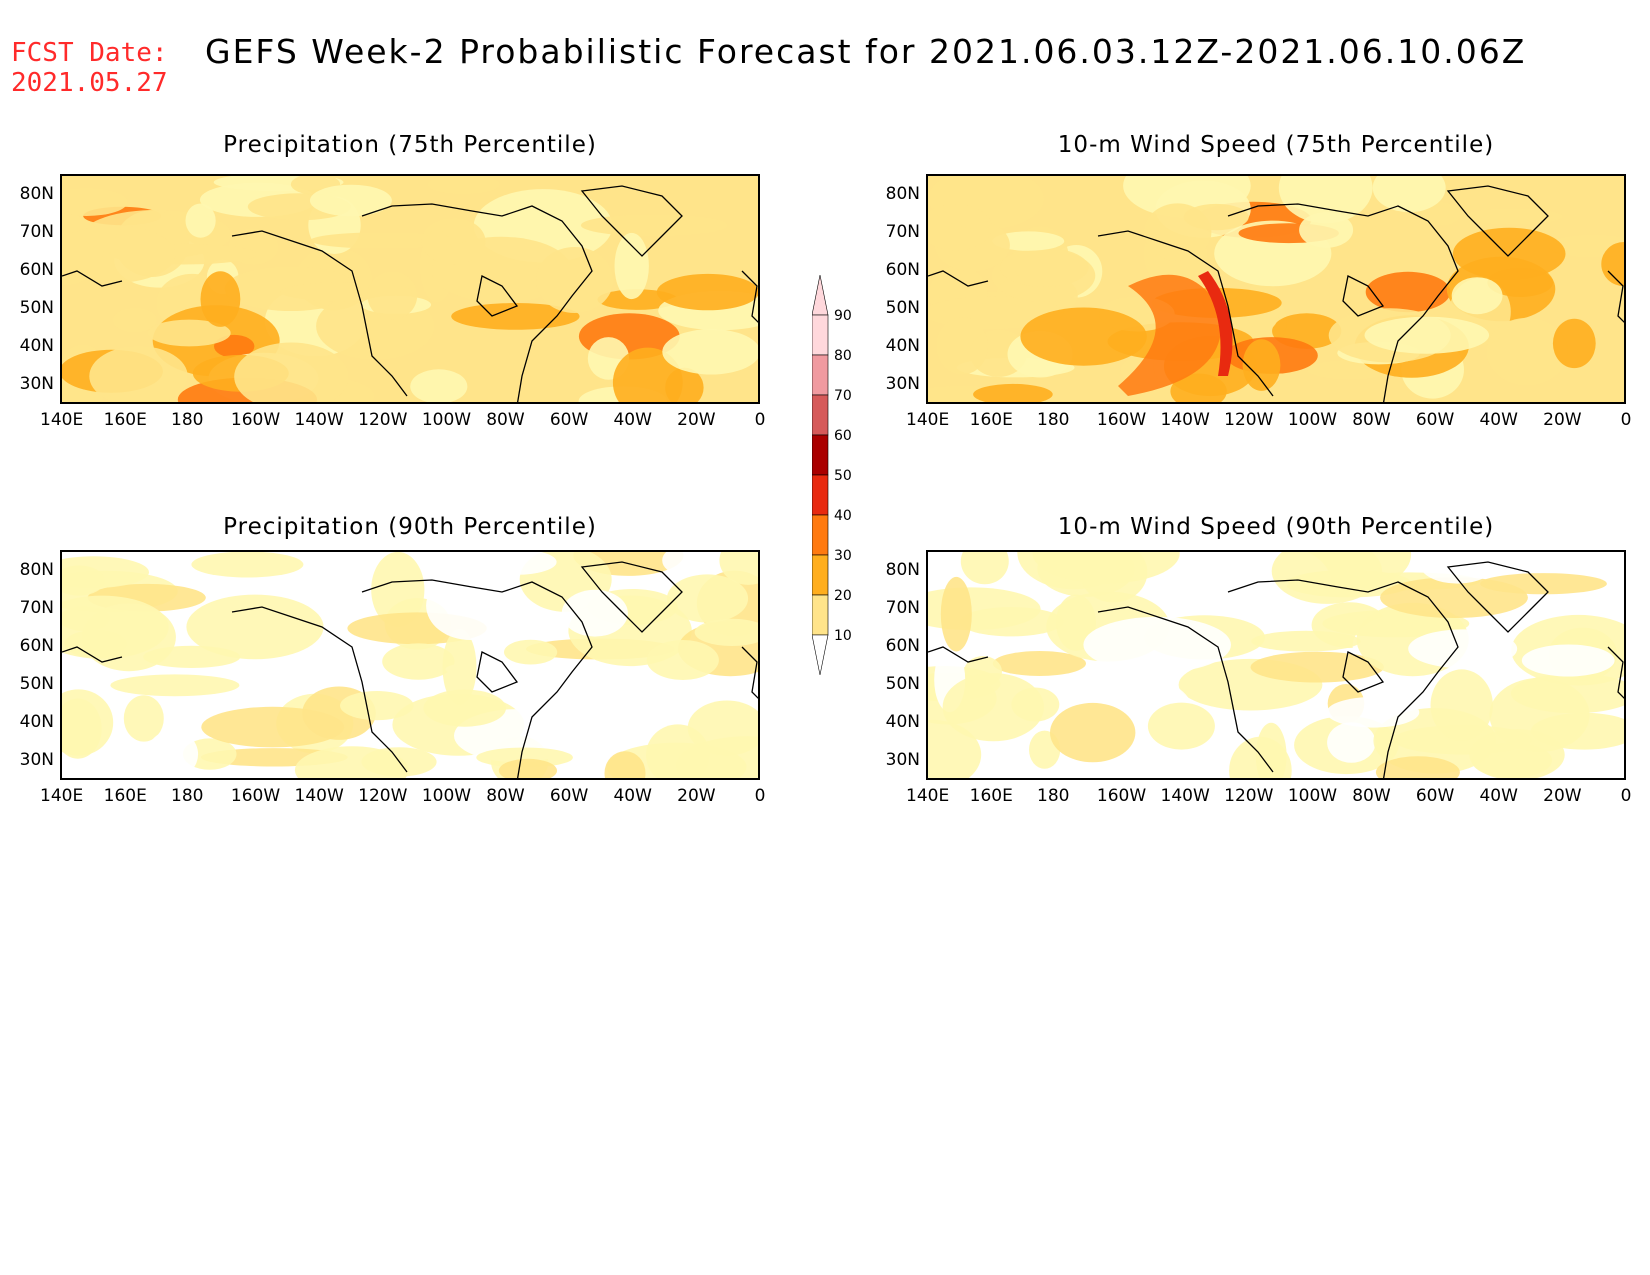 The image size is (1650, 1275). Describe the element at coordinates (1276, 527) in the screenshot. I see `panel-title-wind90: 10-m Wind Speed (90th Percentile)` at that location.